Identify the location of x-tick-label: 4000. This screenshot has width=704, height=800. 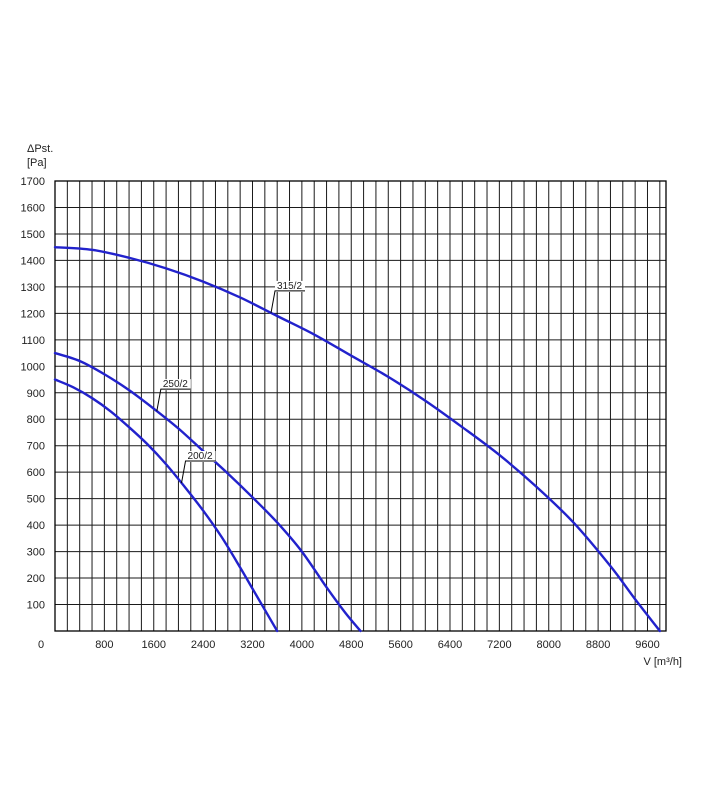
(302, 645).